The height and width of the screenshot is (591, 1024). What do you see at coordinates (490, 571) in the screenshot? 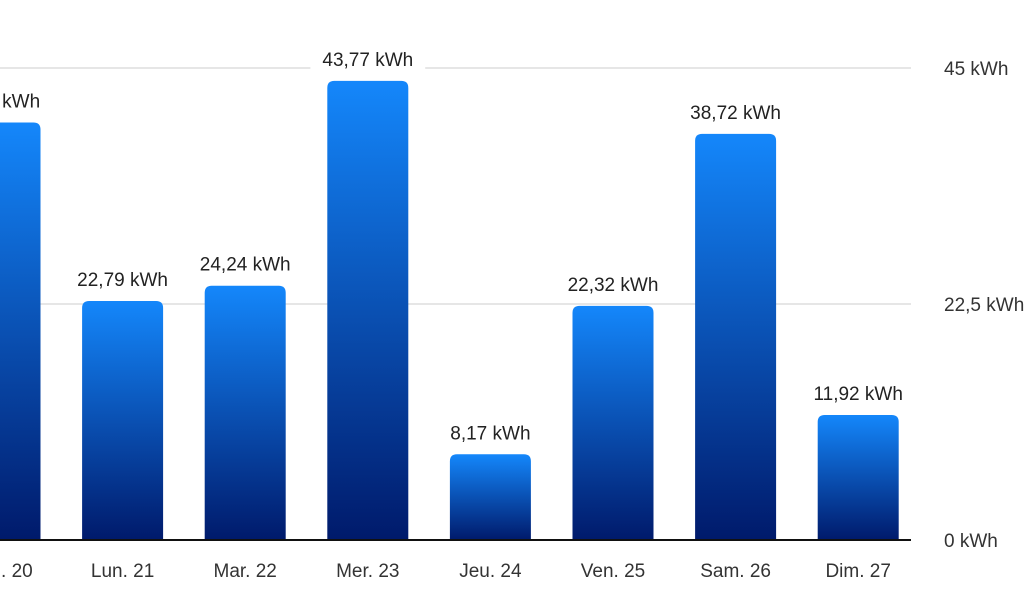
I see `x-tick-label: Jeu. 24` at bounding box center [490, 571].